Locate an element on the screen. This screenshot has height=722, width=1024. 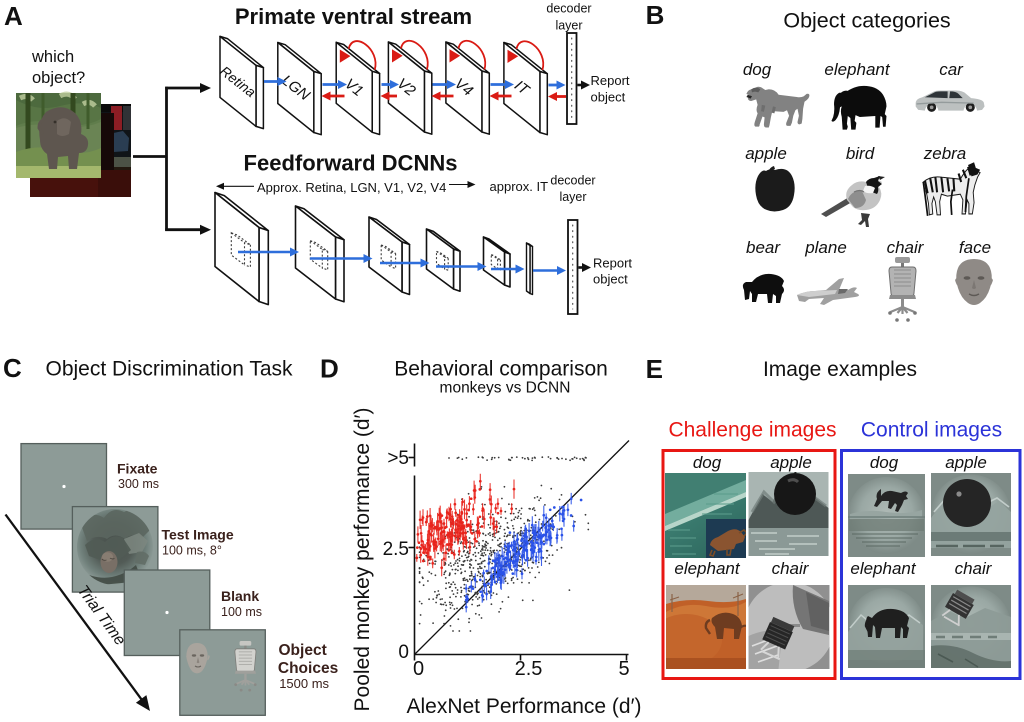
svg-text: D is located at coordinates (329, 369).